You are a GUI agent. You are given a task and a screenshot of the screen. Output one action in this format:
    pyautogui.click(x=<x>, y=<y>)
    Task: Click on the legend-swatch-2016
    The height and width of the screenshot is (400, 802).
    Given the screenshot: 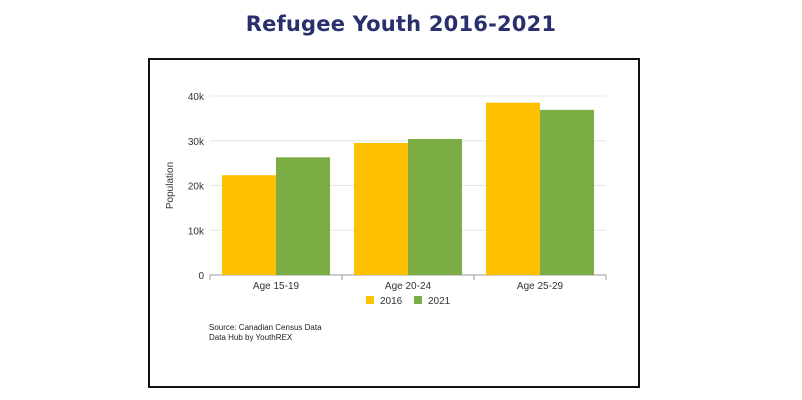 What is the action you would take?
    pyautogui.click(x=370, y=300)
    